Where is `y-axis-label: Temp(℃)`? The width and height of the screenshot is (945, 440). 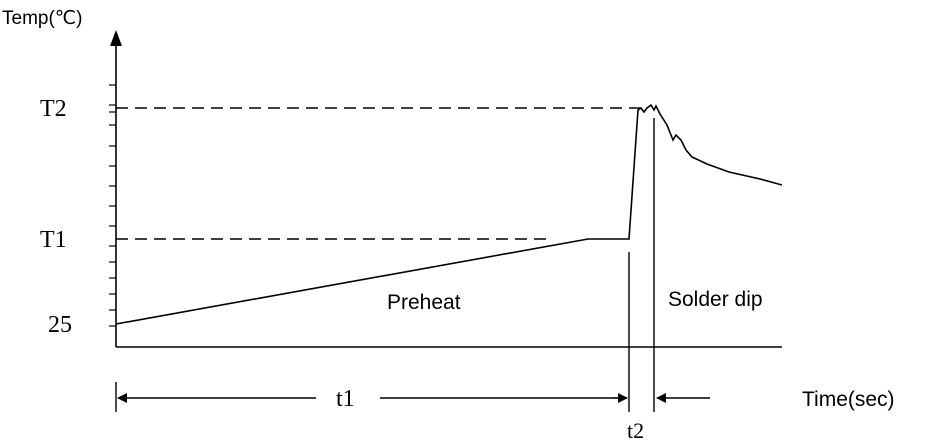 y-axis-label: Temp(℃) is located at coordinates (42, 18).